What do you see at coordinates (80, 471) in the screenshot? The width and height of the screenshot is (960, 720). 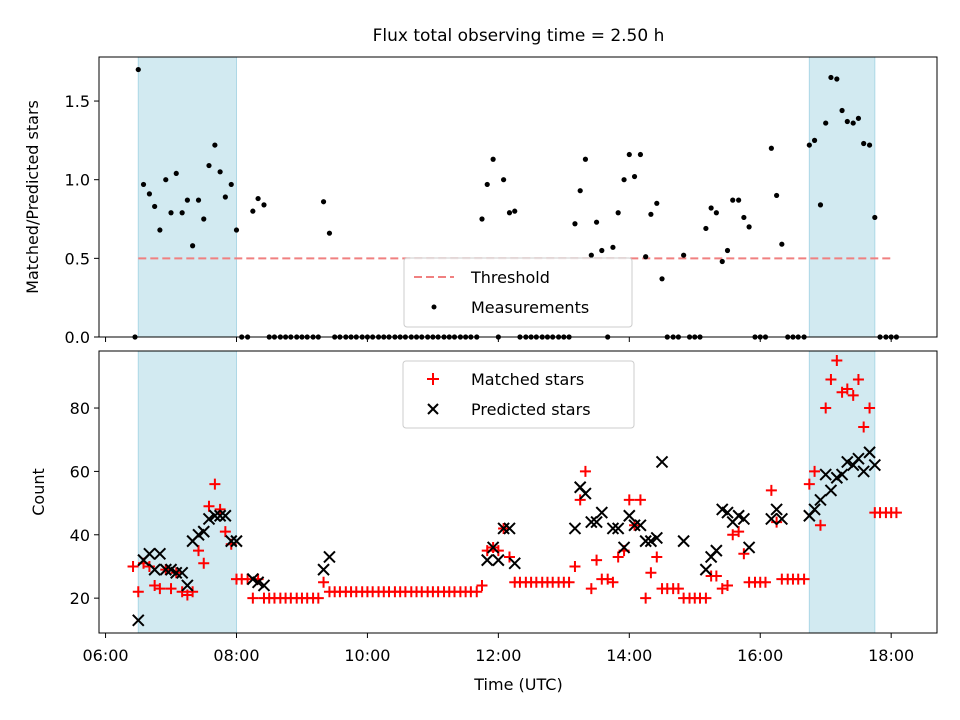 I see `y-tick-label: 60` at bounding box center [80, 471].